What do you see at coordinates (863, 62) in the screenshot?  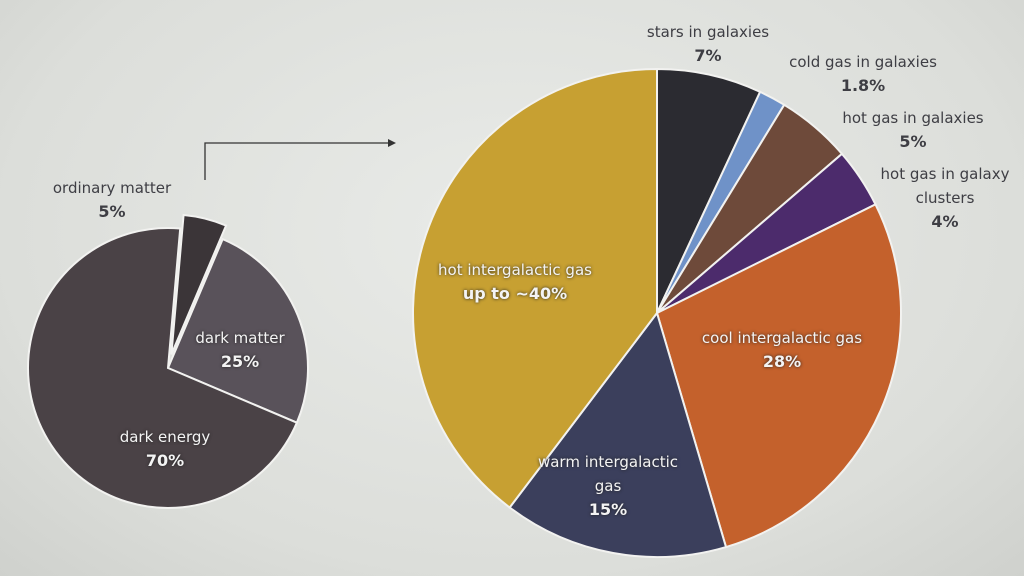 I see `slice-name: cold gas in galaxies` at bounding box center [863, 62].